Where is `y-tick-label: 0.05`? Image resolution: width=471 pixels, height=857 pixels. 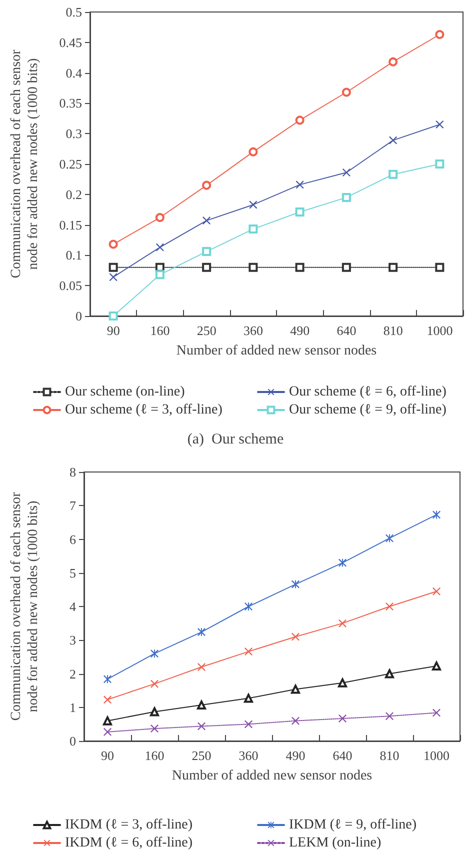 y-tick-label: 0.05 is located at coordinates (70, 286).